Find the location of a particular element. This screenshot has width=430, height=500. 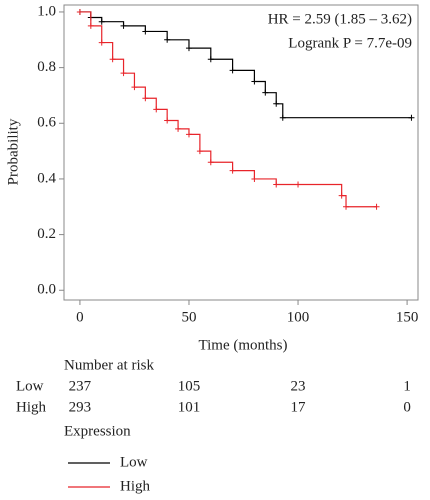

y-tick-label: 0.8 is located at coordinates (46, 67).